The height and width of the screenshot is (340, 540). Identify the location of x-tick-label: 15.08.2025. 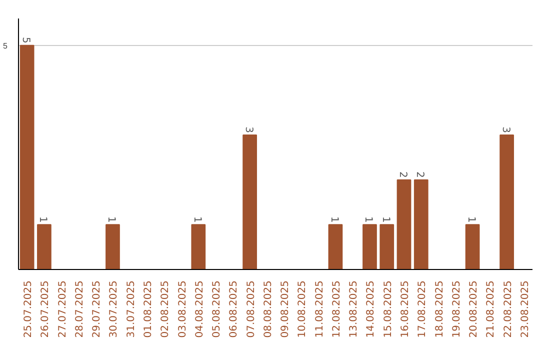
(388, 309).